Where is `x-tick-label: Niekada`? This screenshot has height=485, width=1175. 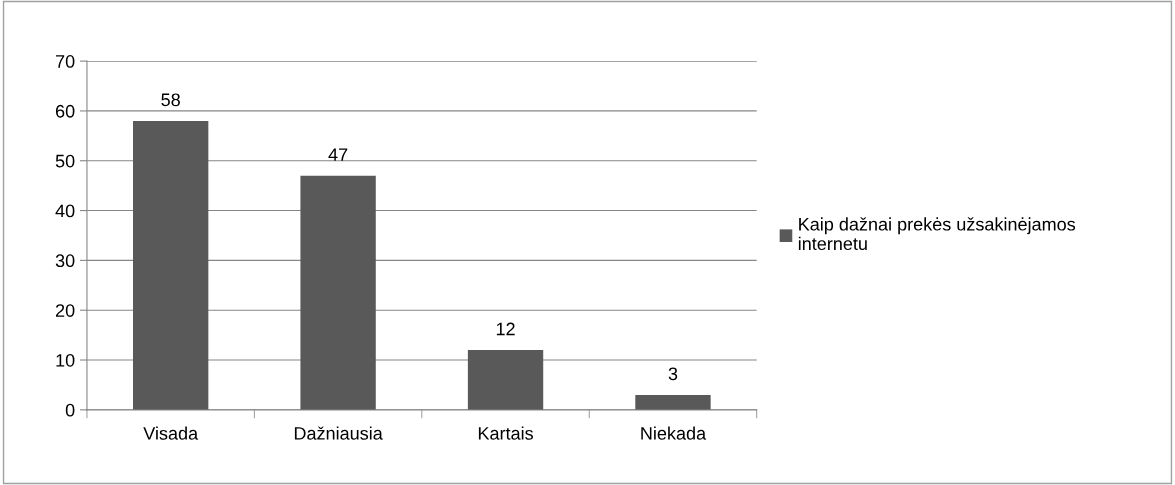 x-tick-label: Niekada is located at coordinates (674, 433).